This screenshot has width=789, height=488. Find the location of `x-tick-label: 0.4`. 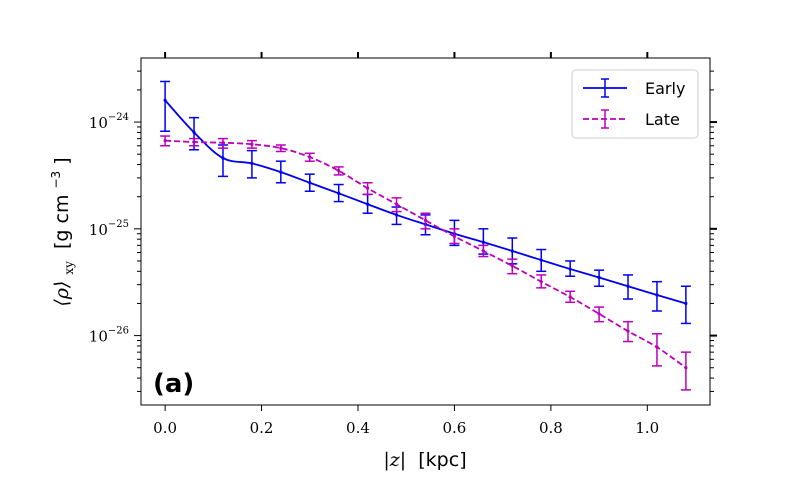

x-tick-label: 0.4 is located at coordinates (358, 428).